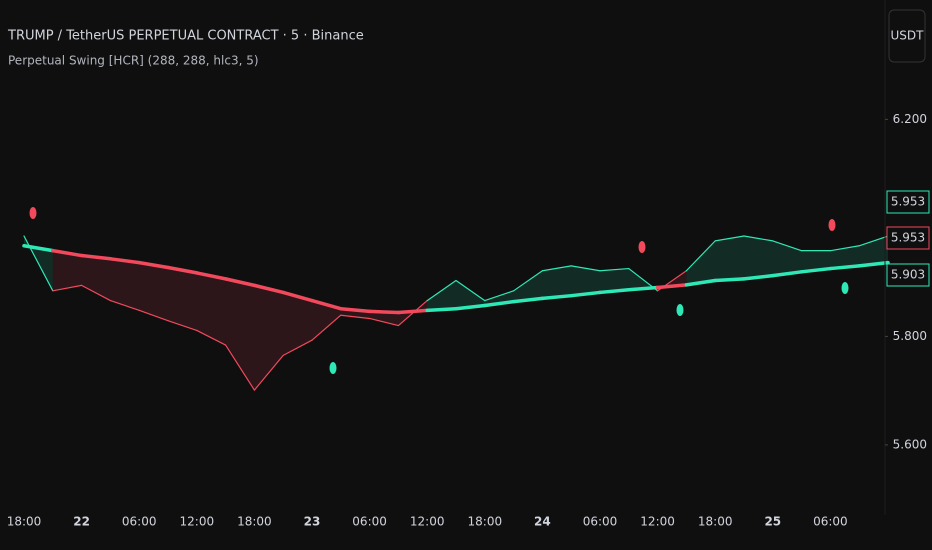 This screenshot has height=550, width=932. What do you see at coordinates (910, 444) in the screenshot?
I see `y-tick-label: 5.600` at bounding box center [910, 444].